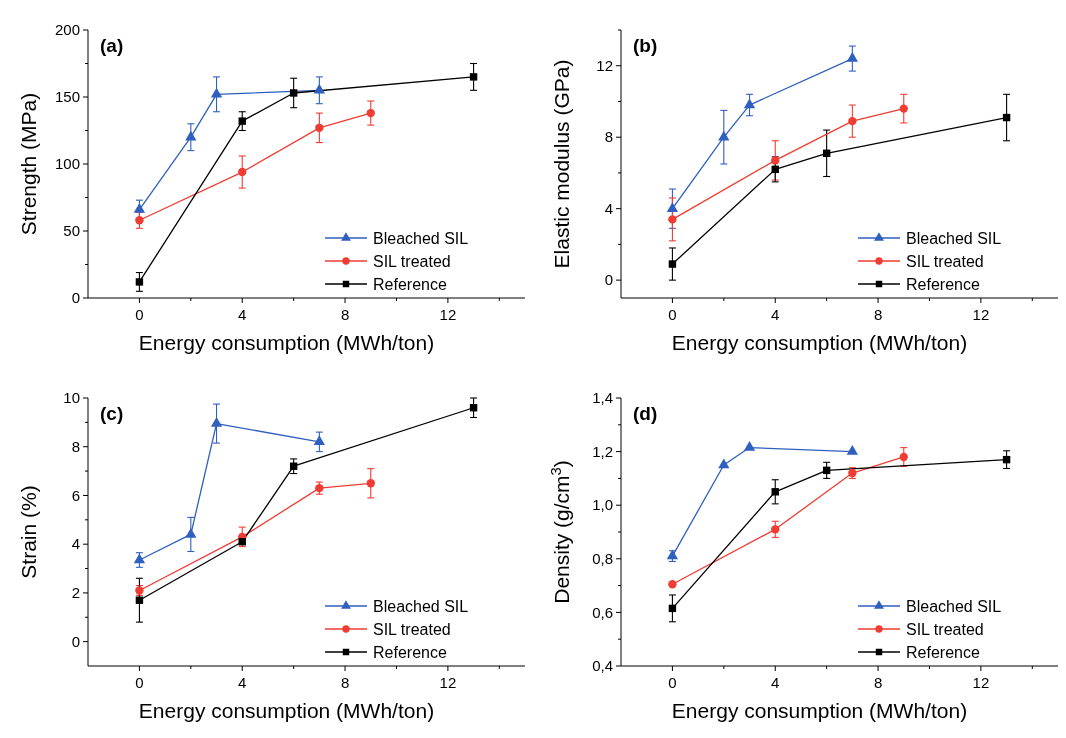 This screenshot has height=738, width=1066. Describe the element at coordinates (75, 495) in the screenshot. I see `y-tick-label: 6` at that location.